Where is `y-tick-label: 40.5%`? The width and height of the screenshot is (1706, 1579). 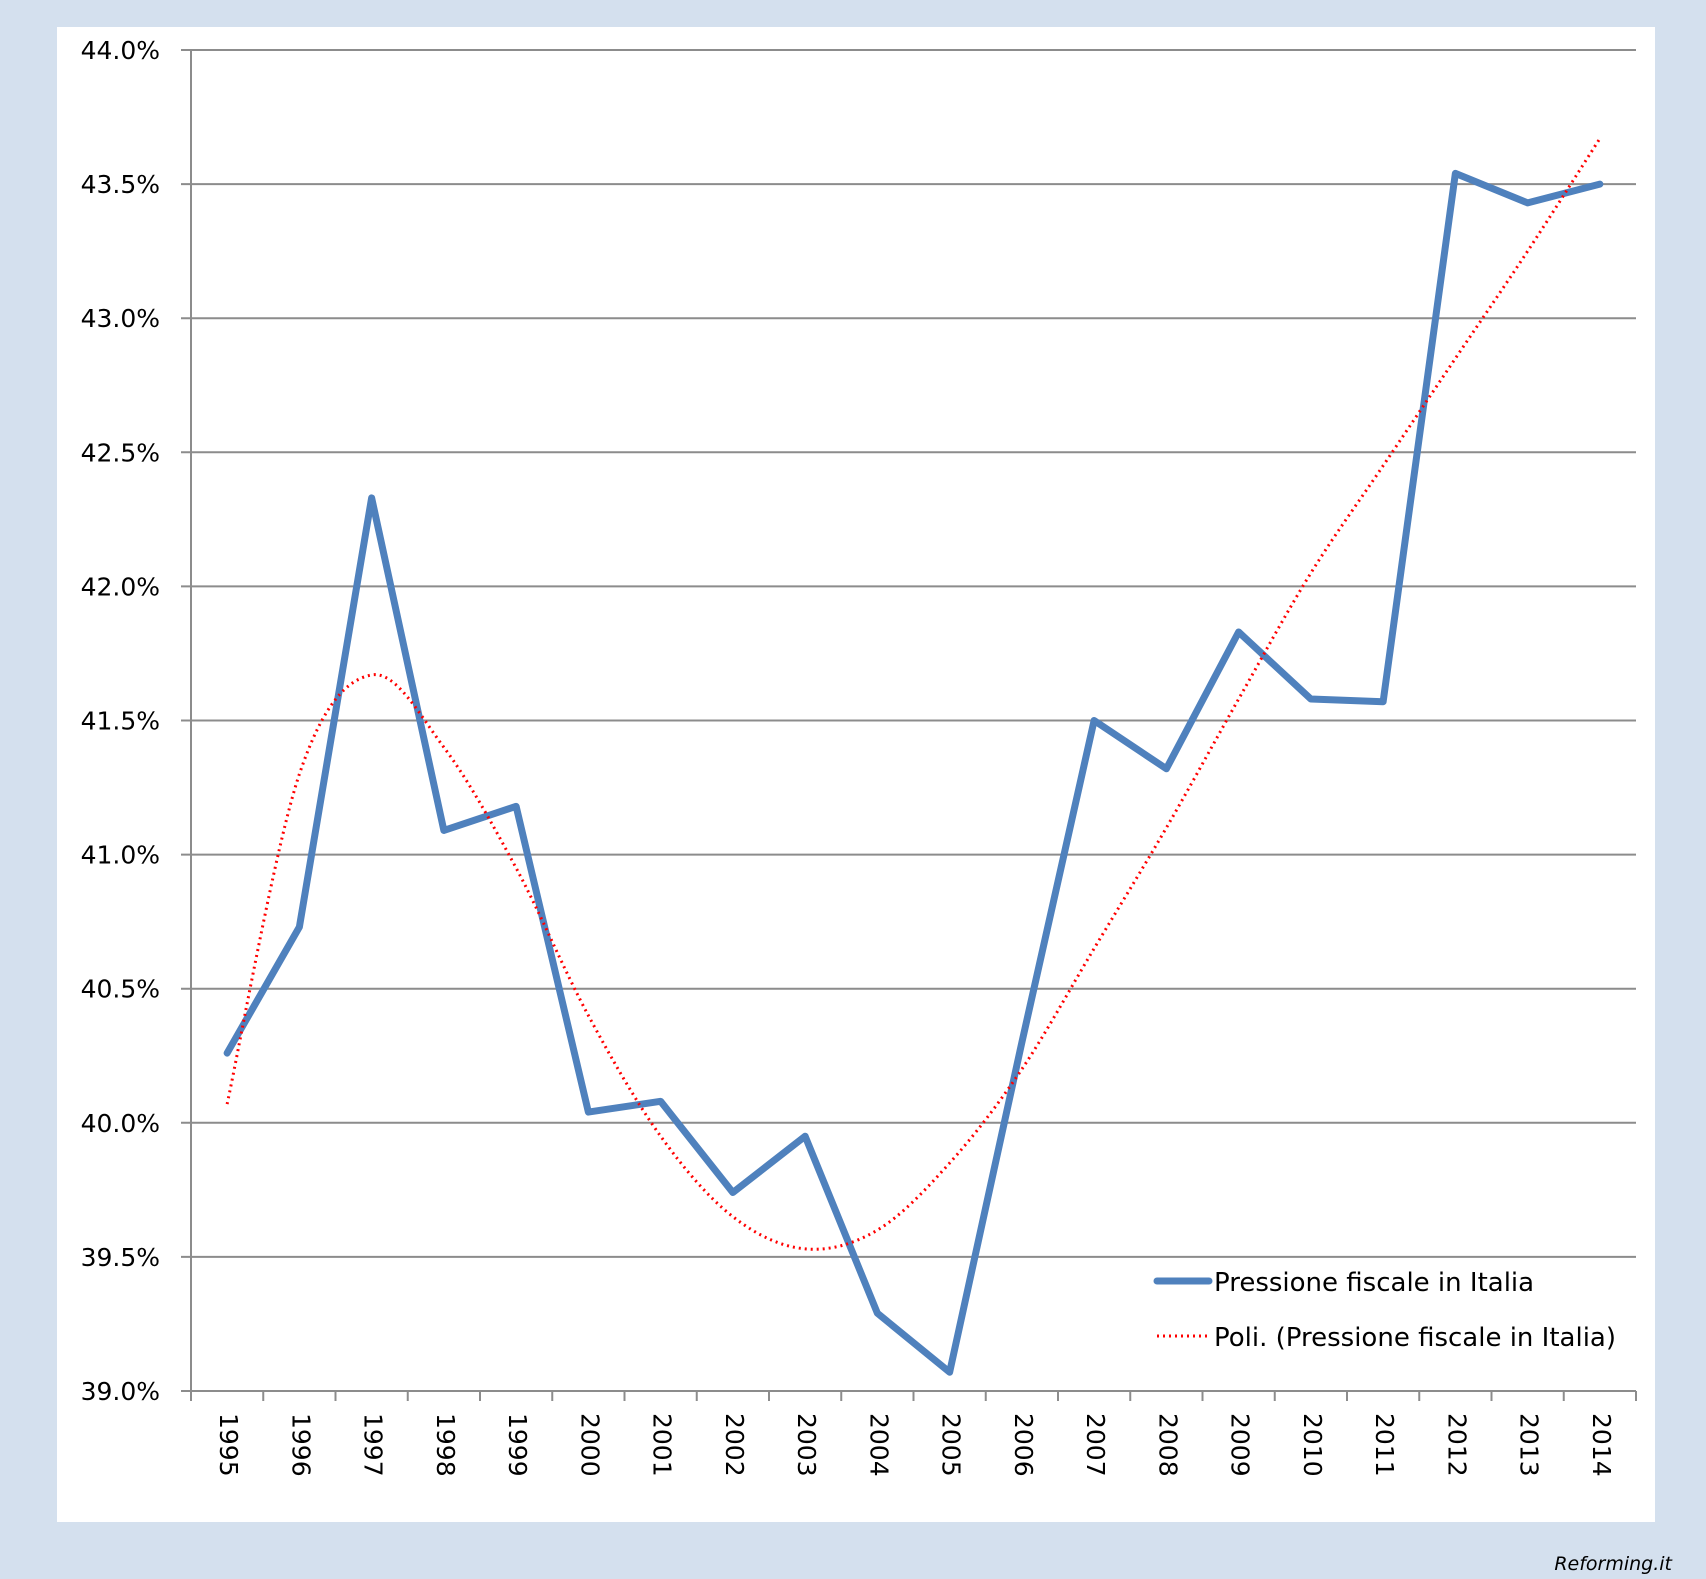 y-tick-label: 40.5% is located at coordinates (120, 989).